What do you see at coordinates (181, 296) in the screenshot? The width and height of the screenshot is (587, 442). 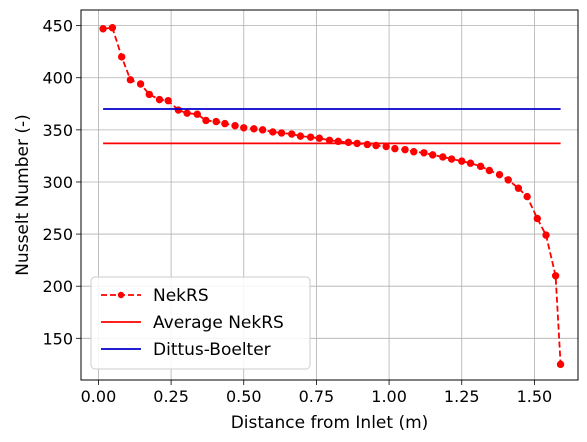 I see `legend-label: NekRS` at bounding box center [181, 296].